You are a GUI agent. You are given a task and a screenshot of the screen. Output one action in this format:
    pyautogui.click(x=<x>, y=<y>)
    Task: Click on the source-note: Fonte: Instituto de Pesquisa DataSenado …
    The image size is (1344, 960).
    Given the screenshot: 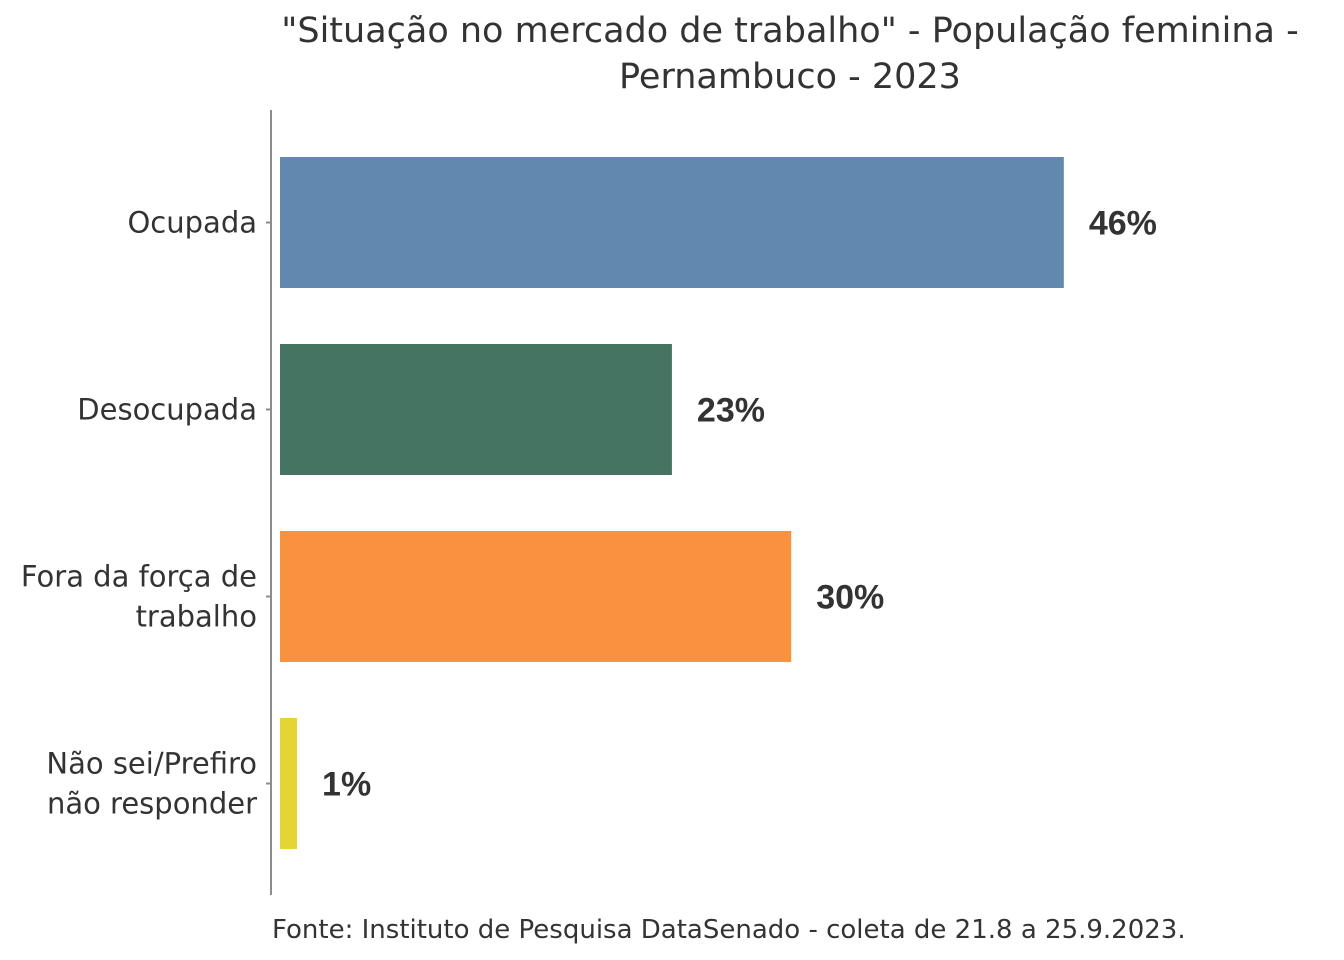 What is the action you would take?
    pyautogui.click(x=729, y=930)
    